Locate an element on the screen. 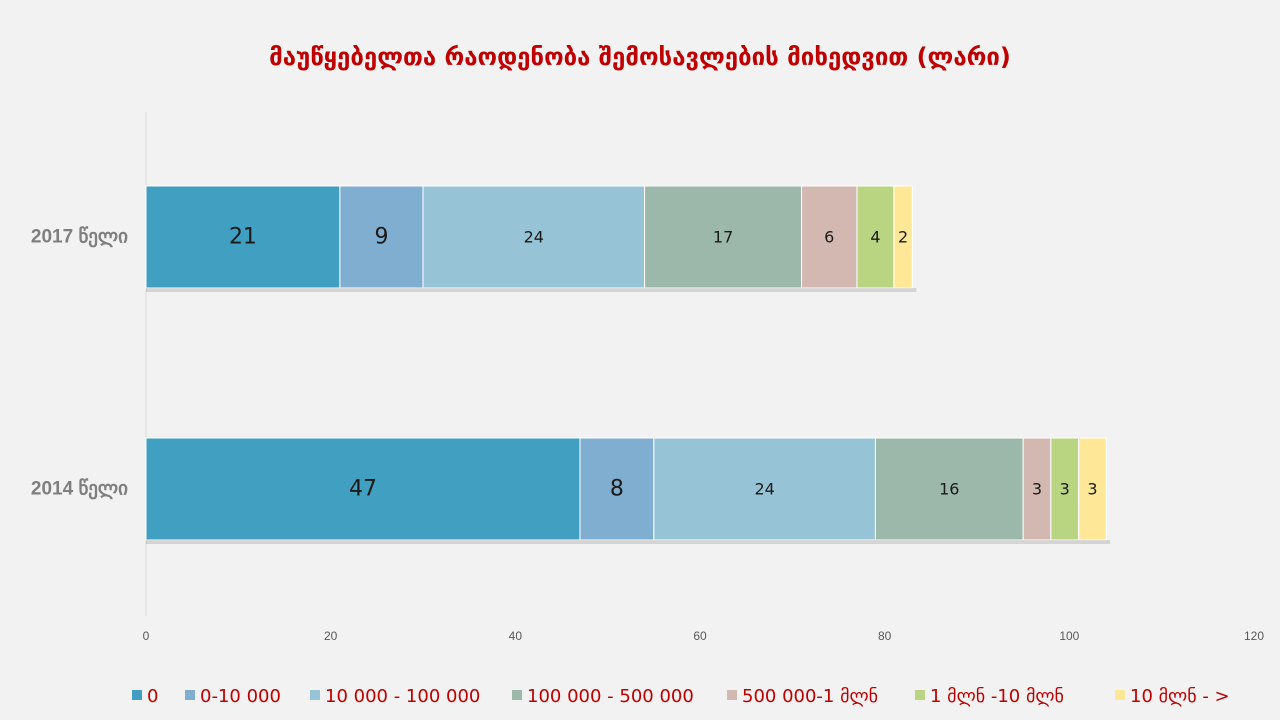 The image size is (1280, 720). x-axis-ticks: 0 20 40 60 80 100 120 is located at coordinates (704, 636).